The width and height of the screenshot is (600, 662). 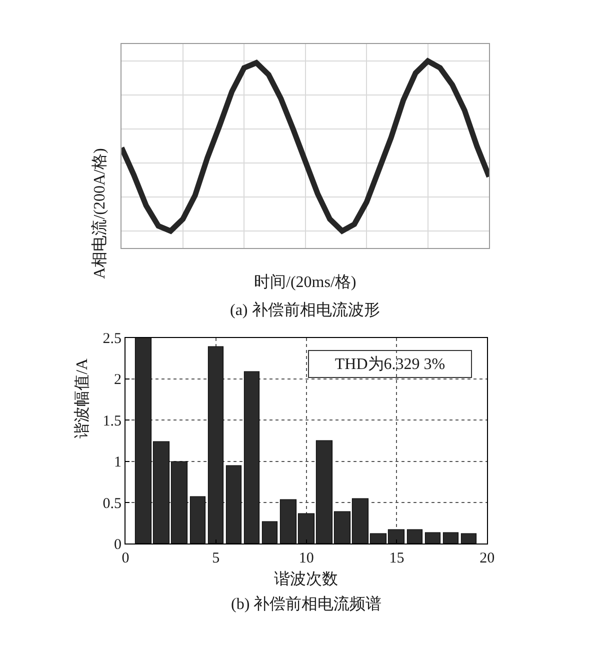 I want to click on y-tick-label: 1, so click(x=118, y=462).